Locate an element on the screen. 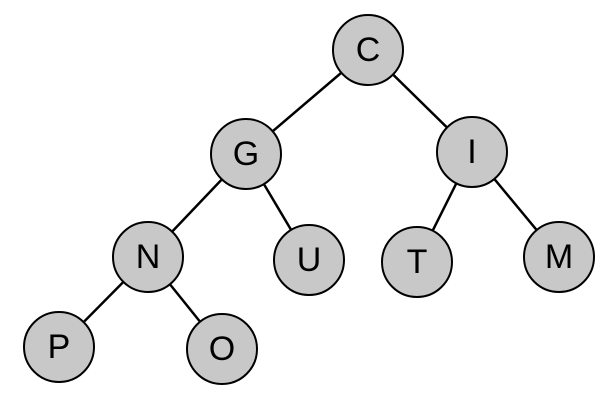 The width and height of the screenshot is (609, 406). tree-node-g: G is located at coordinates (246, 154).